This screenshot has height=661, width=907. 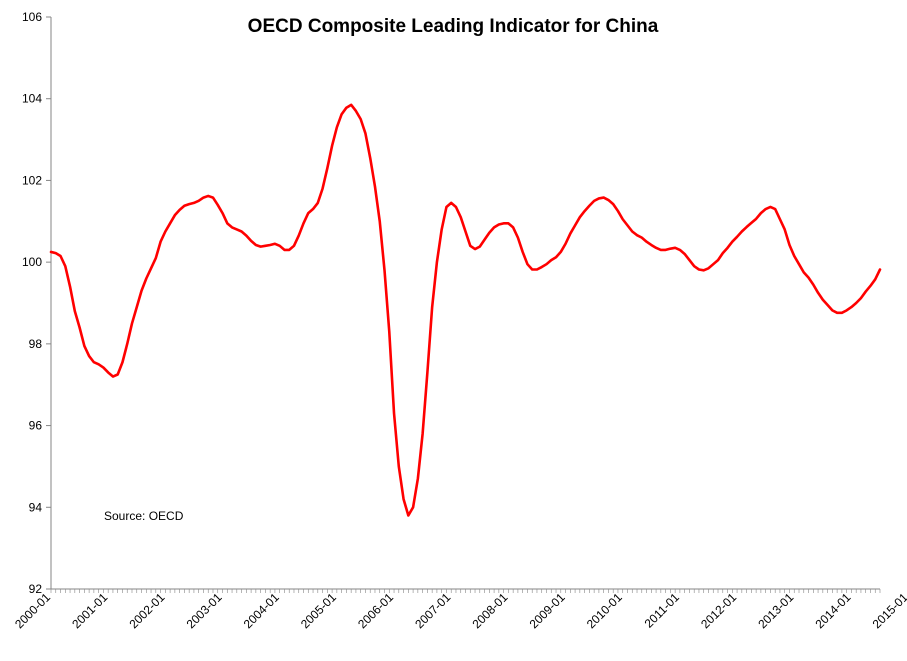 What do you see at coordinates (32, 180) in the screenshot?
I see `y-tick-label: 102` at bounding box center [32, 180].